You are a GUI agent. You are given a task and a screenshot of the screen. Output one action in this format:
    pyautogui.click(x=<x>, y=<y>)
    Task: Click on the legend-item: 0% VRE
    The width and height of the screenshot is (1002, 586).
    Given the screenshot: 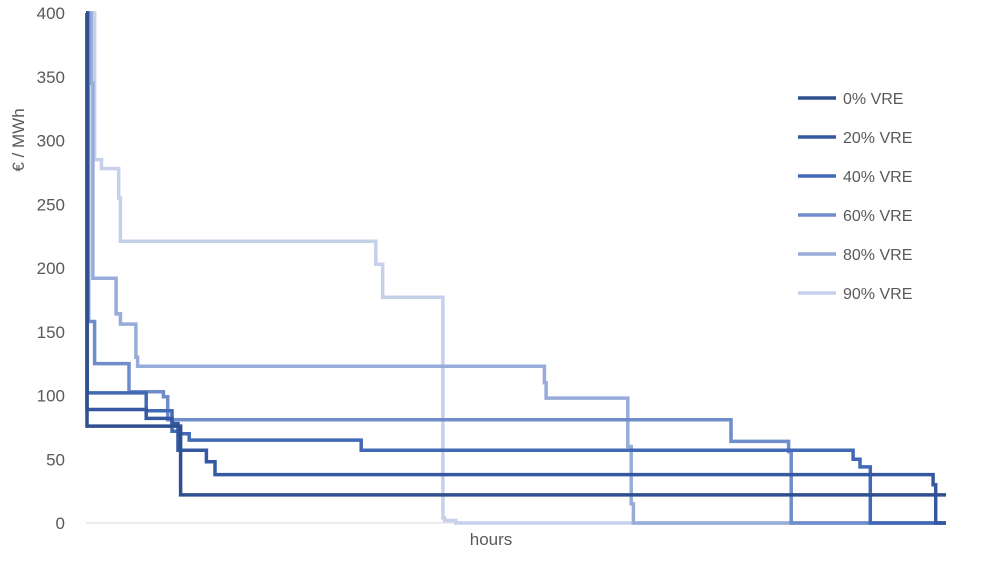 What is the action you would take?
    pyautogui.click(x=850, y=99)
    